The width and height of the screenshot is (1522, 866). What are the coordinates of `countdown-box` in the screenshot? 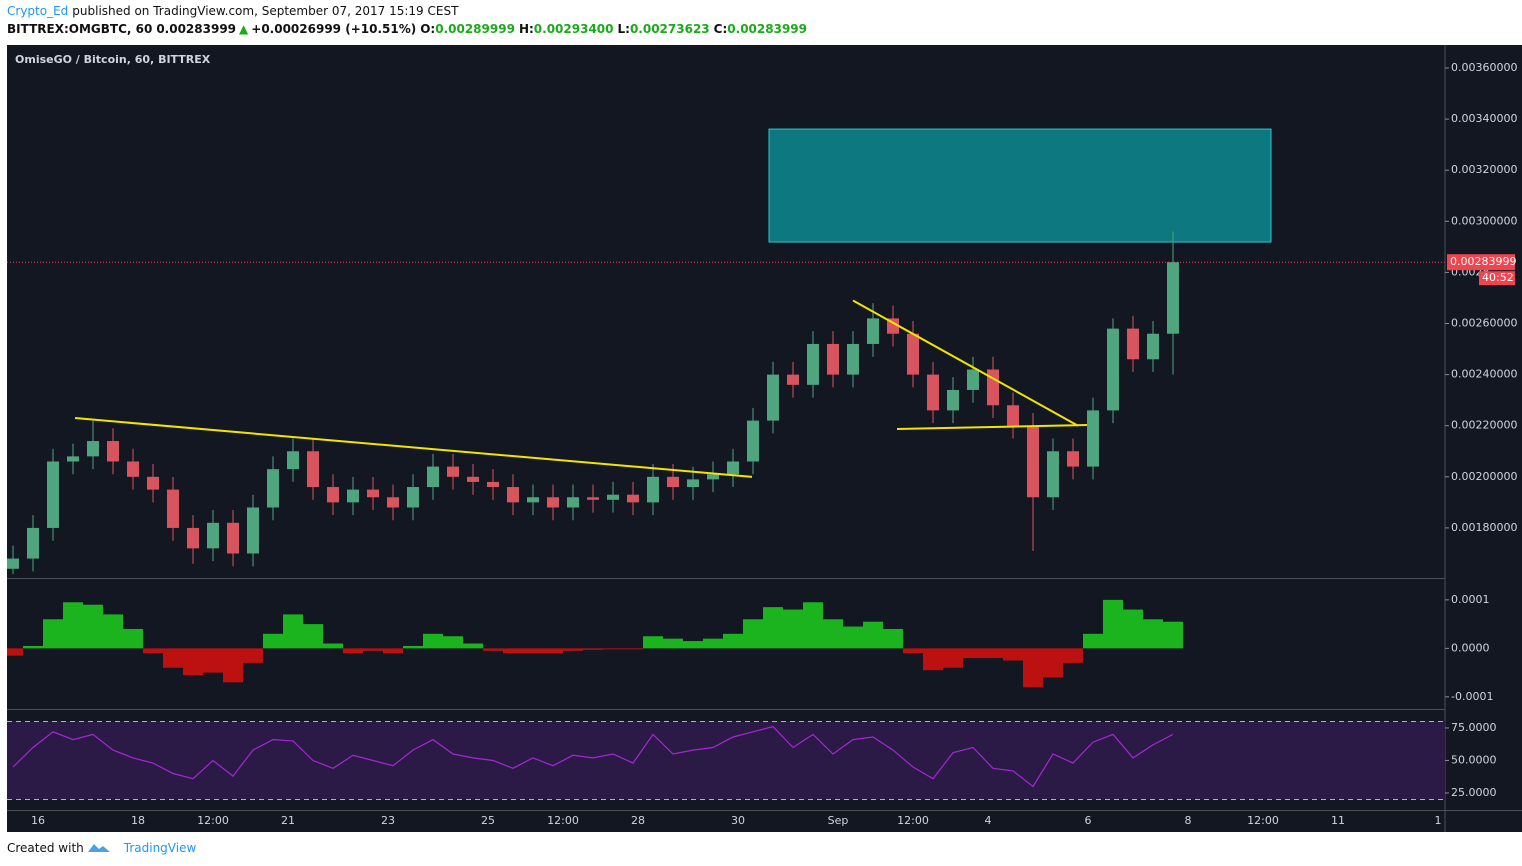 It's located at (1497, 278).